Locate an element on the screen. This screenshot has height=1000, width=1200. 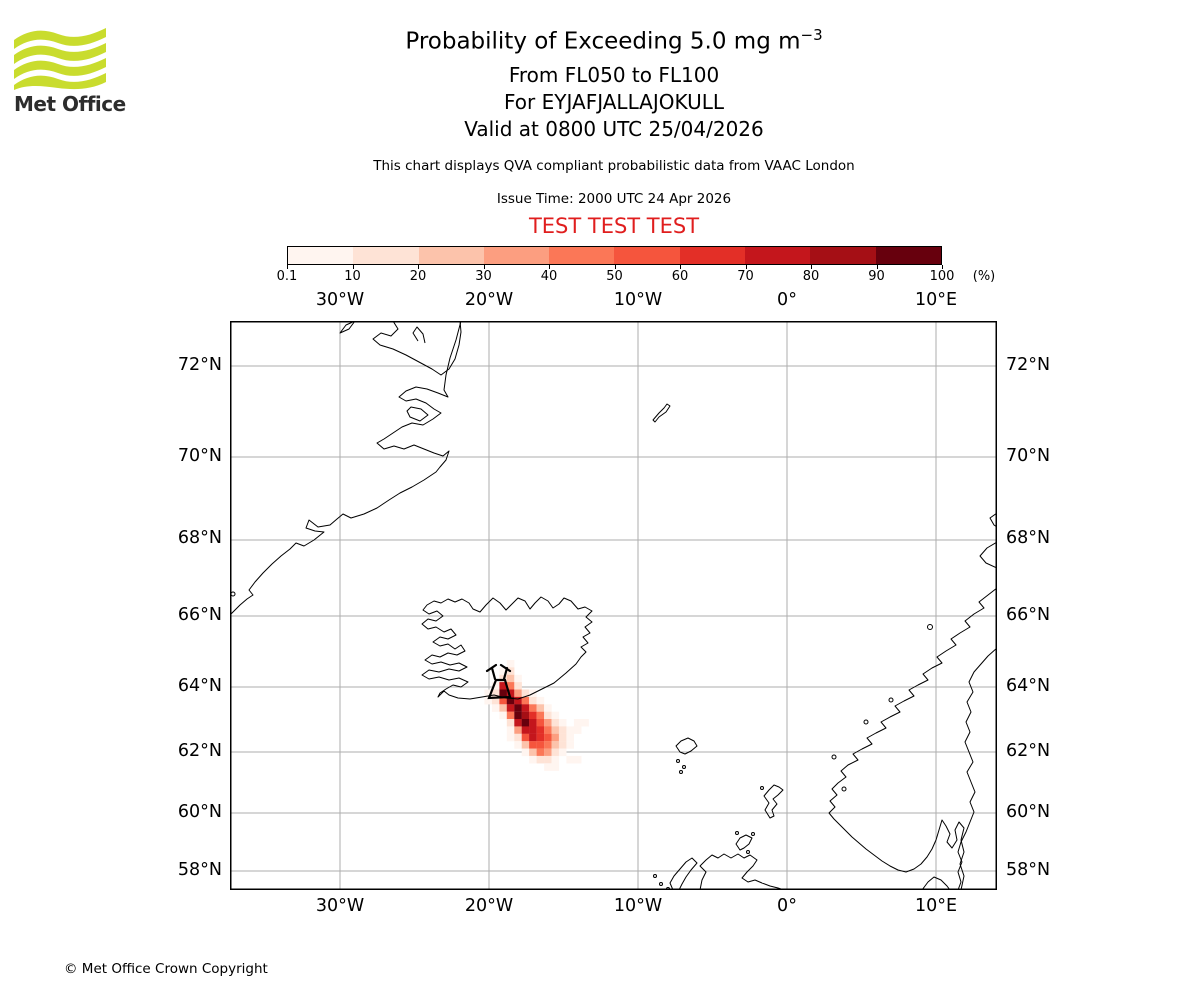
colorbar-tick-label: 40 is located at coordinates (549, 276).